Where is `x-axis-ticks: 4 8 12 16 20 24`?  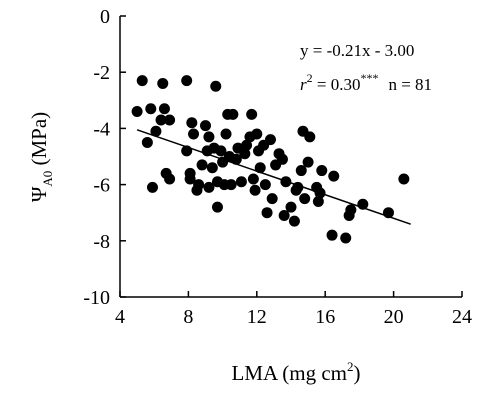
x-axis-ticks: 4 8 12 16 20 24 is located at coordinates (293, 309).